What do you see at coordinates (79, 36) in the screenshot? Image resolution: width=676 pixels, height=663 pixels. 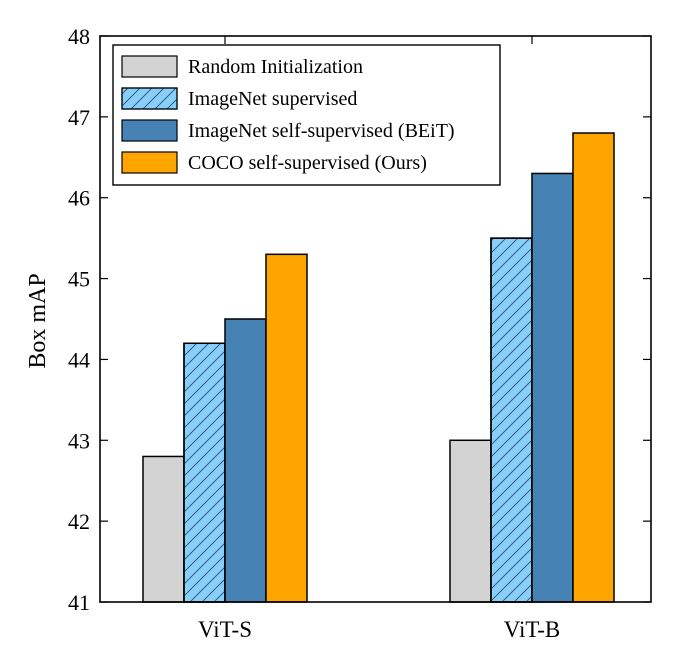 I see `y-tick-label: 48` at bounding box center [79, 36].